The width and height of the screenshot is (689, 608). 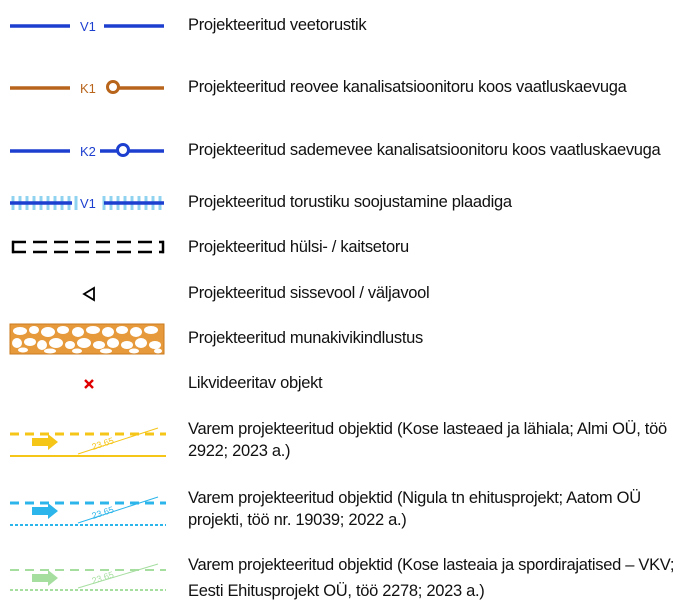 I want to click on demolish-symbol, so click(x=88, y=384).